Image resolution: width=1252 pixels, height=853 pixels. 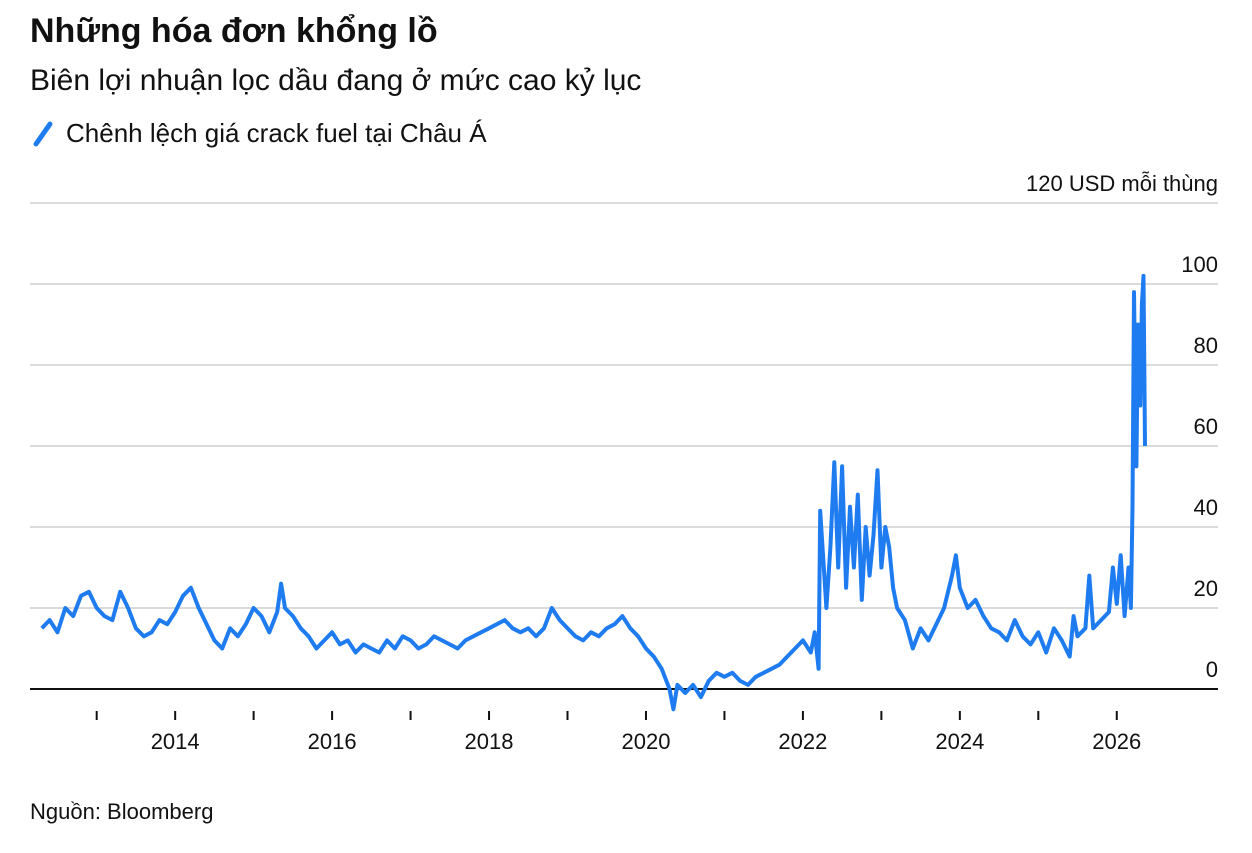 I want to click on x-tick-label: 2016, so click(x=332, y=741).